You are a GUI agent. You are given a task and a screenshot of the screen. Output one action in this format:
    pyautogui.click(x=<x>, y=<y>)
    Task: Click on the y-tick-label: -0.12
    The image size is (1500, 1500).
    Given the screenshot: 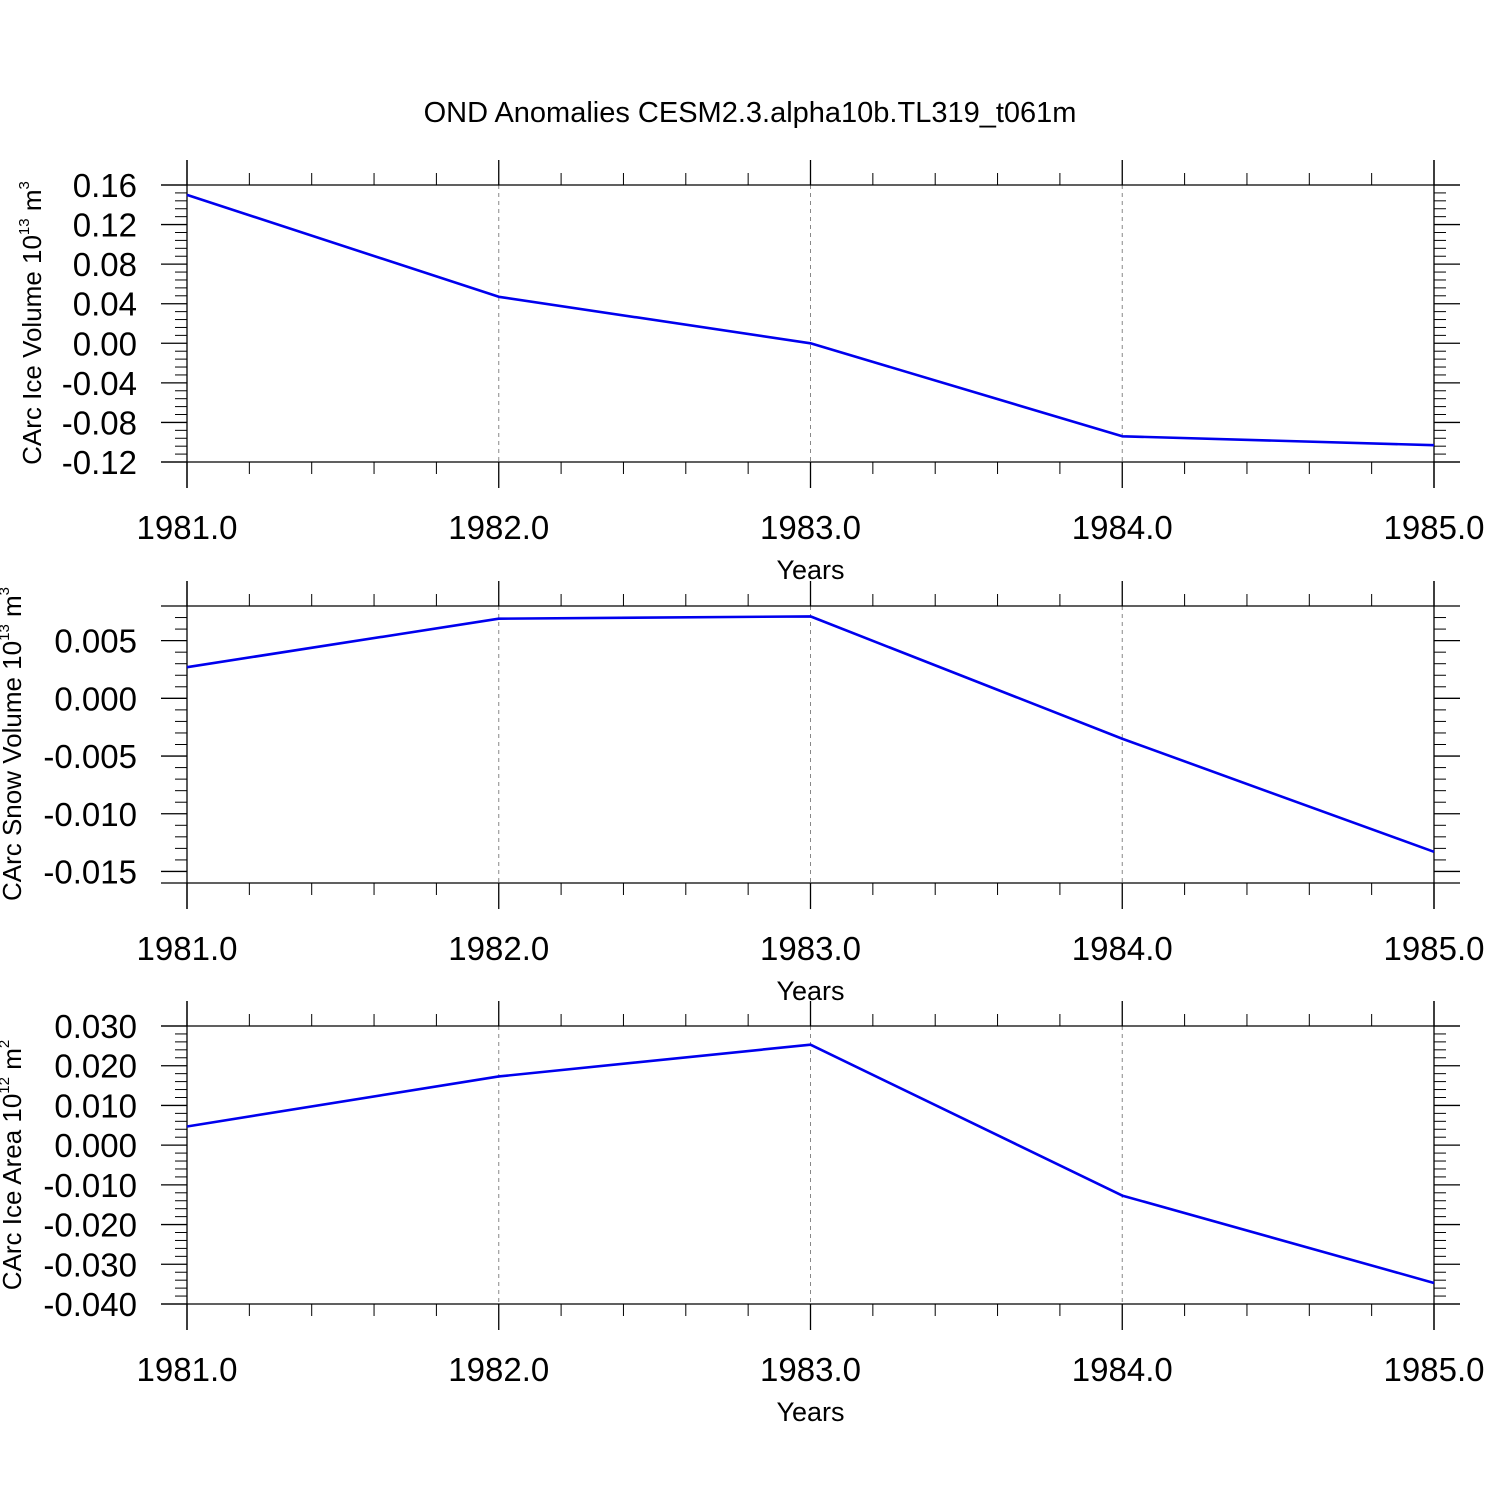 What is the action you would take?
    pyautogui.click(x=99, y=462)
    